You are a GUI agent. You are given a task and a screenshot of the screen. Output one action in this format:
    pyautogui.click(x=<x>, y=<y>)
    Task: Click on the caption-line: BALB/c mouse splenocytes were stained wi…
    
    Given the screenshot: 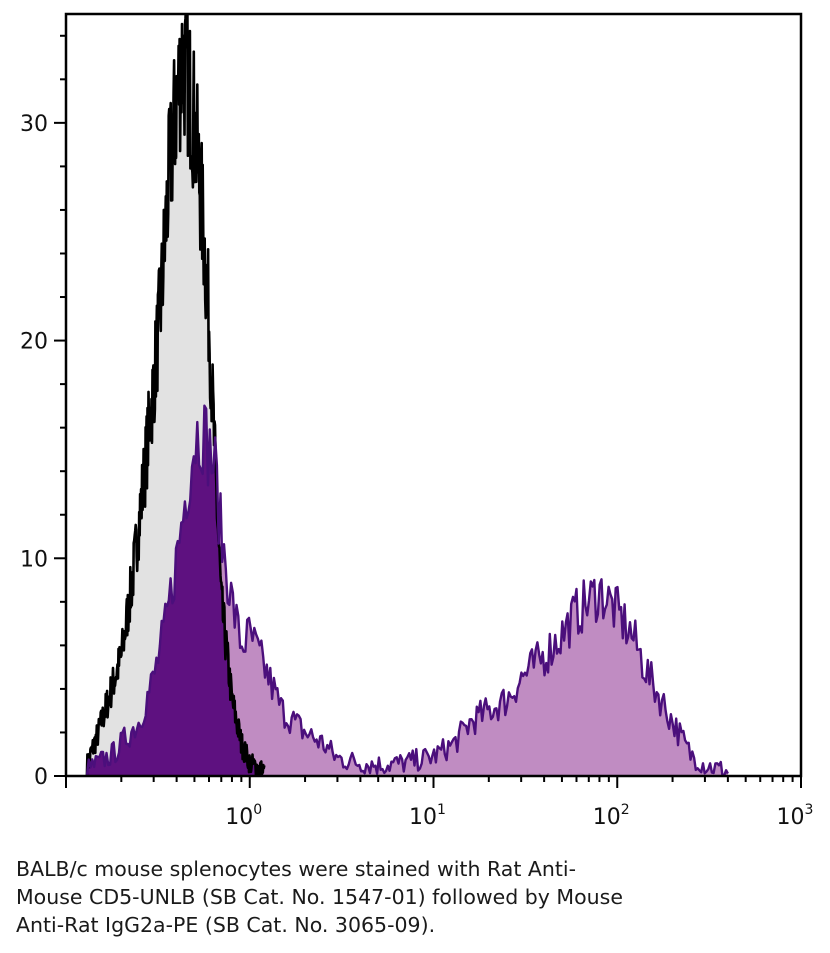 What is the action you would take?
    pyautogui.click(x=296, y=869)
    